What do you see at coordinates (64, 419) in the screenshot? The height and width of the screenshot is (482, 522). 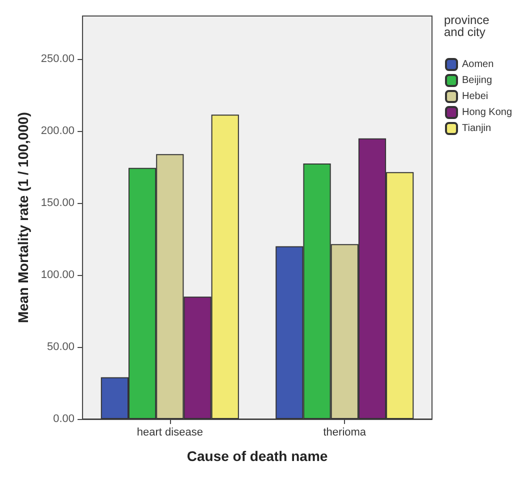 I see `y-tick-label: 0.00` at bounding box center [64, 419].